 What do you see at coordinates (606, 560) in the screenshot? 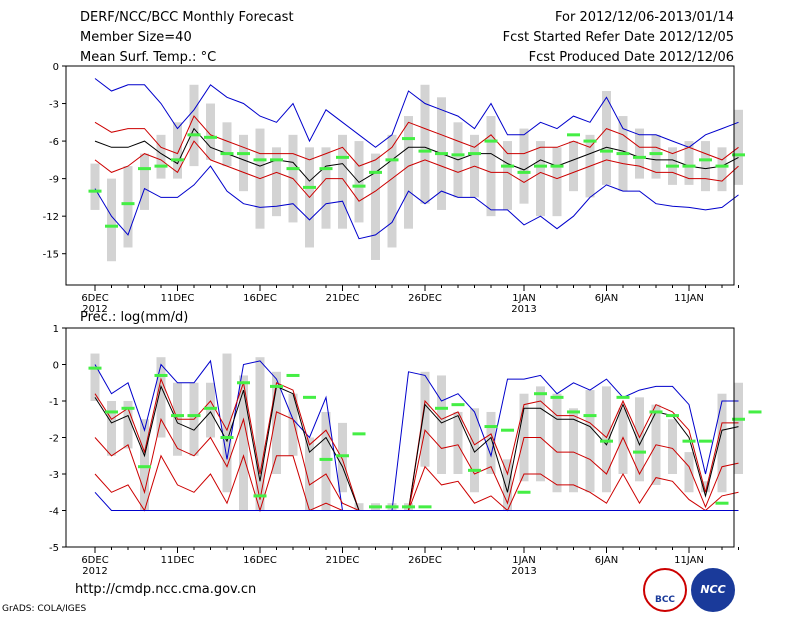
I see `x-tick-label: 6JAN` at bounding box center [606, 560].